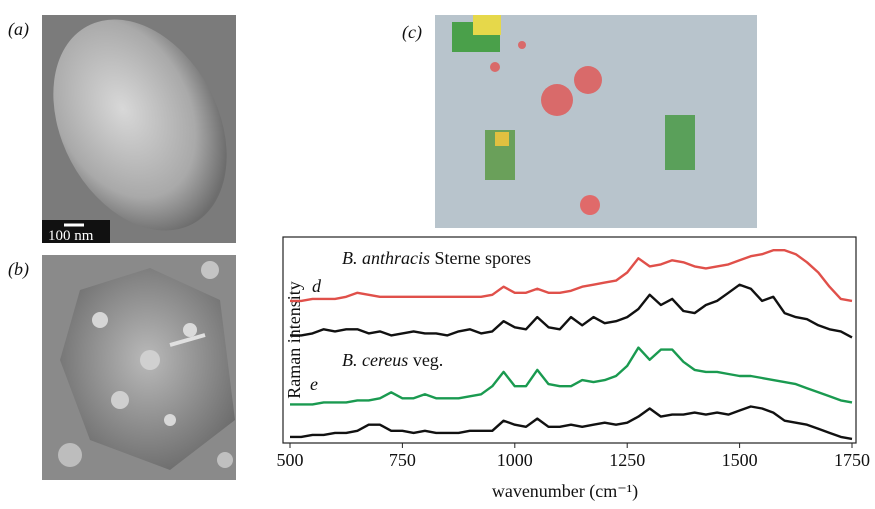 This screenshot has height=509, width=875. Describe the element at coordinates (386, 258) in the screenshot. I see `annotation-italic: B. anthracis` at that location.